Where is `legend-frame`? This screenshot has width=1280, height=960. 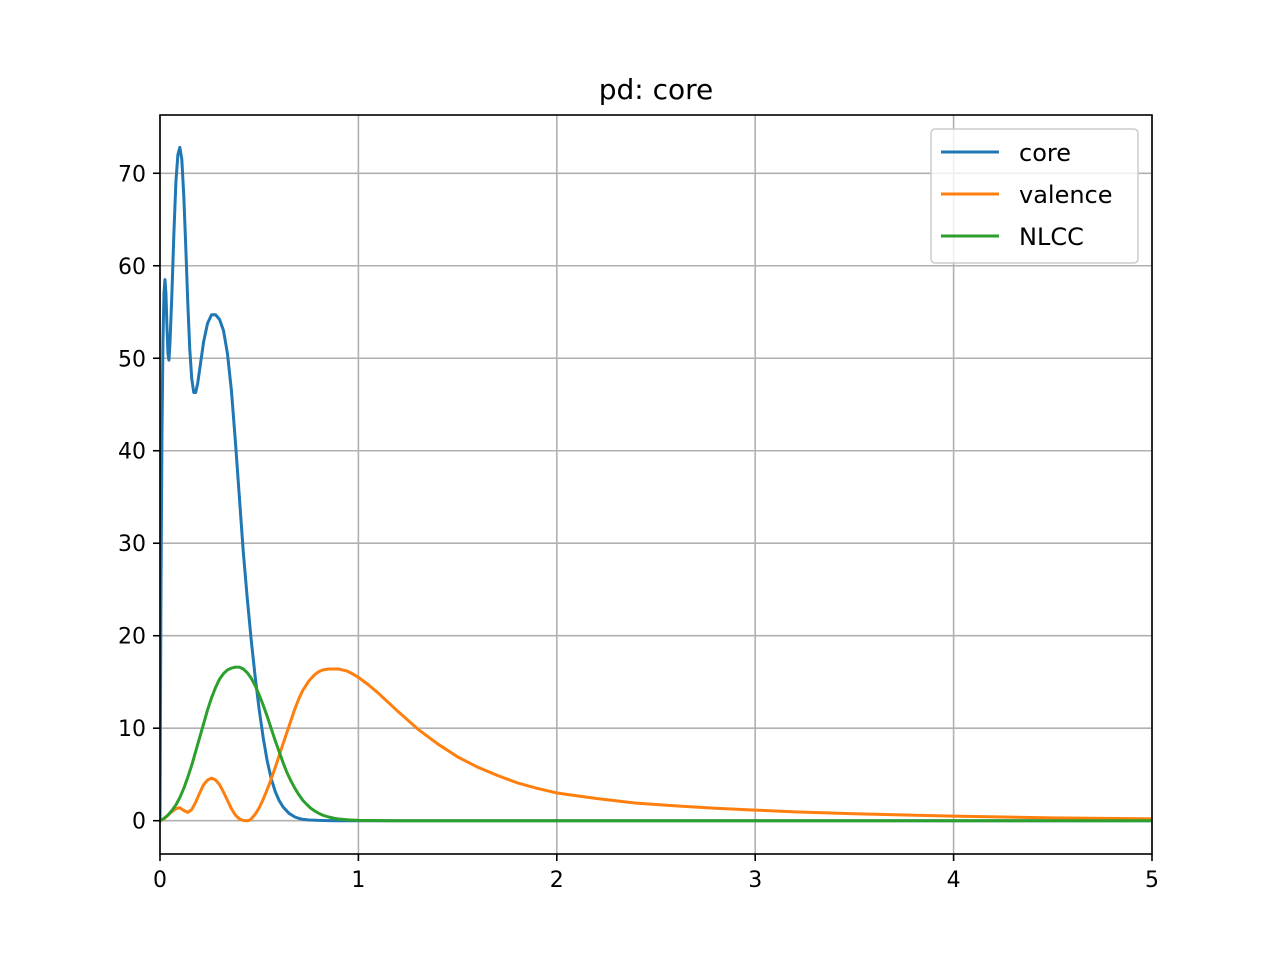 legend-frame is located at coordinates (1034, 196).